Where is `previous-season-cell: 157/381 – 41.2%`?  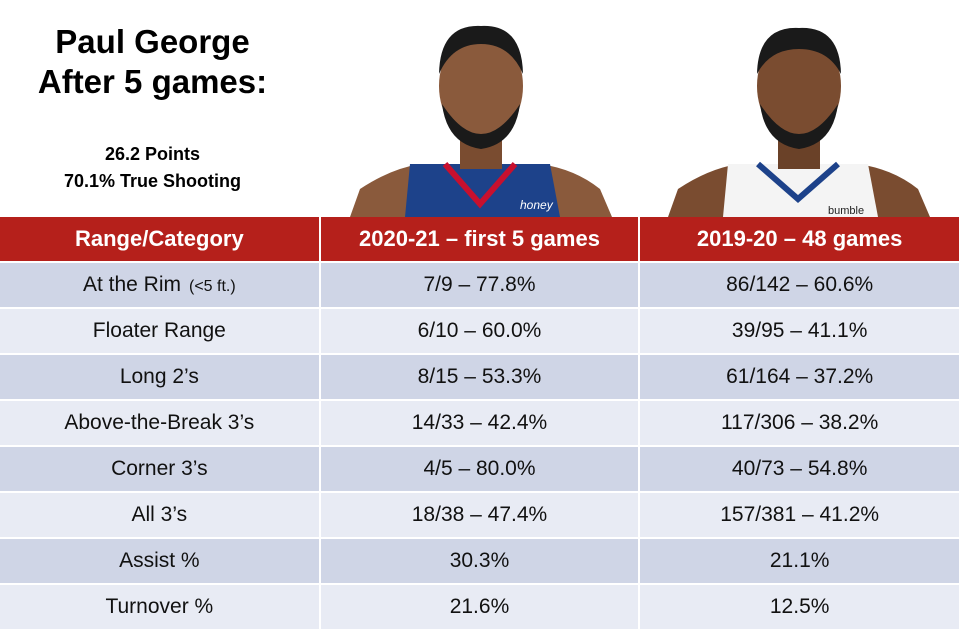
previous-season-cell: 157/381 – 41.2% is located at coordinates (799, 514).